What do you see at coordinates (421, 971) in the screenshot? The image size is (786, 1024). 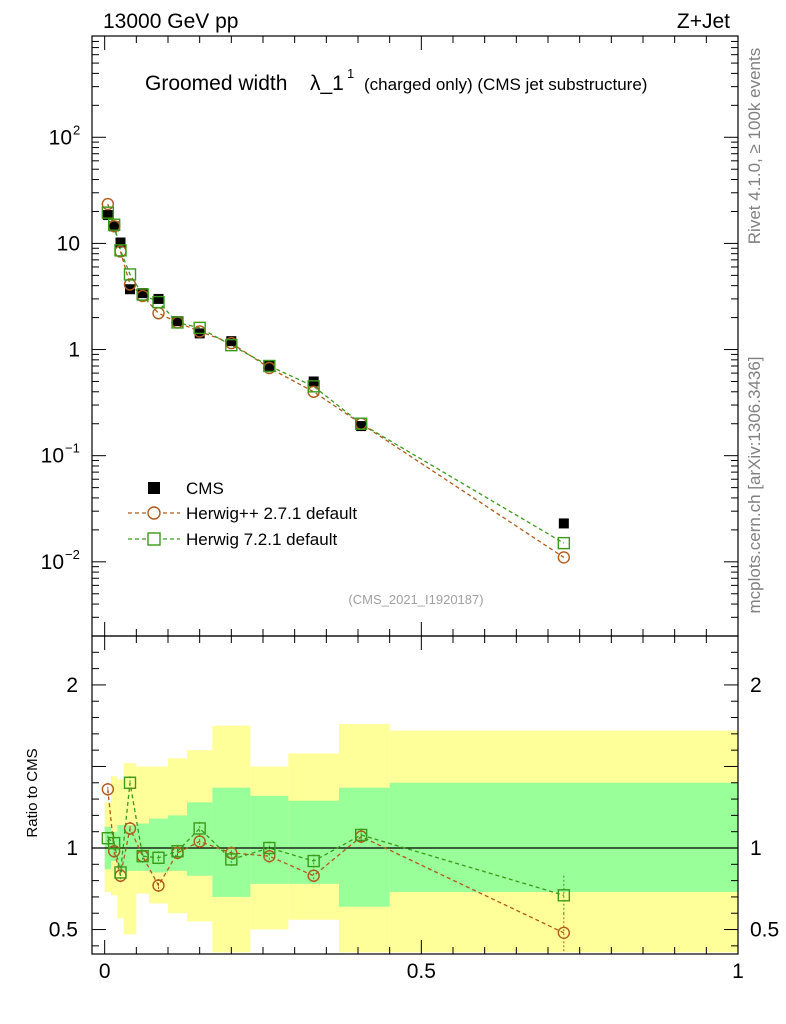 I see `ratio-x-tick-label: 0.5` at bounding box center [421, 971].